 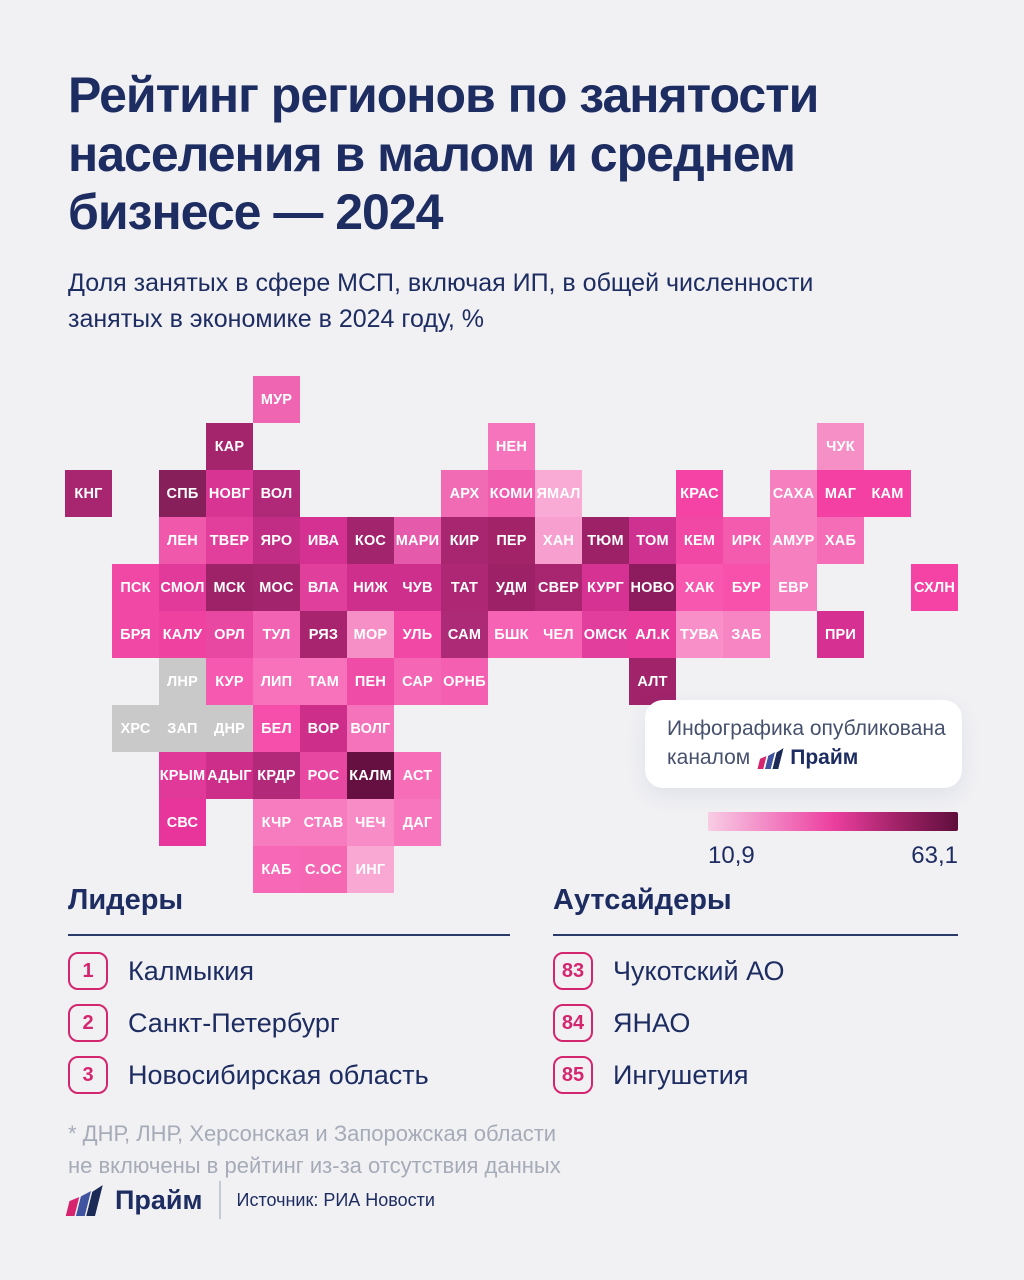 What do you see at coordinates (709, 757) in the screenshot?
I see `publication-card-line2-prefix: каналом` at bounding box center [709, 757].